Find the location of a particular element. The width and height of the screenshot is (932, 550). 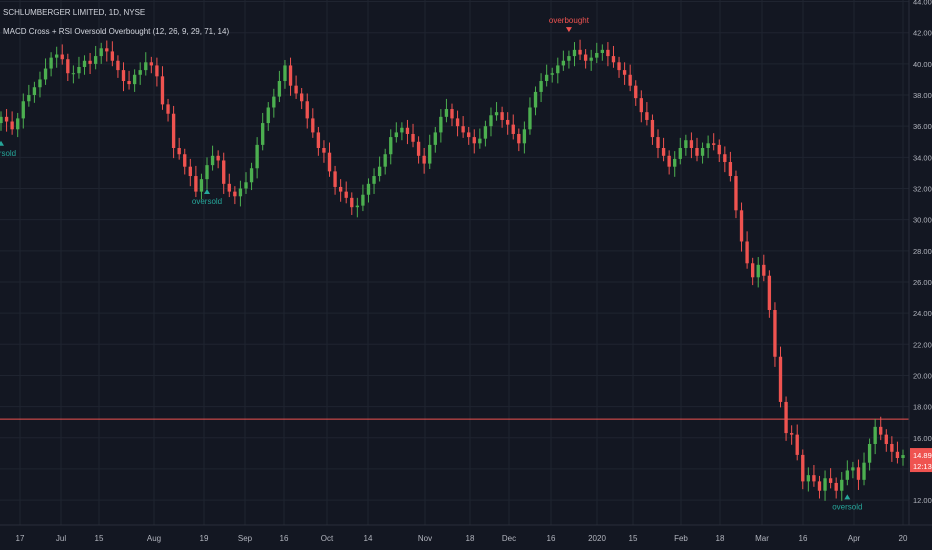

x-tick-label: 17 is located at coordinates (20, 538).